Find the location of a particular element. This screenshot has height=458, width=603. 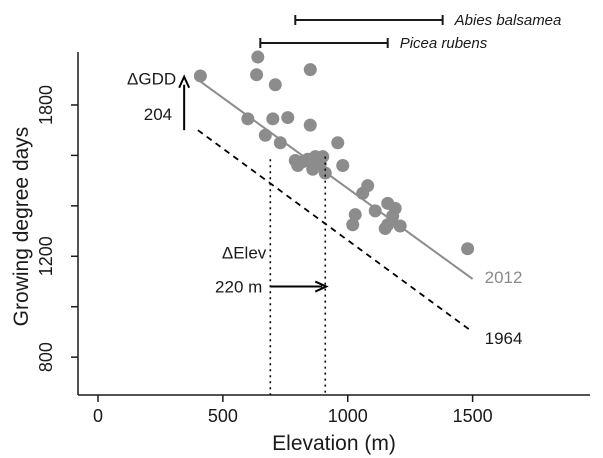

delta-gdd-label: ΔGDD is located at coordinates (151, 79).